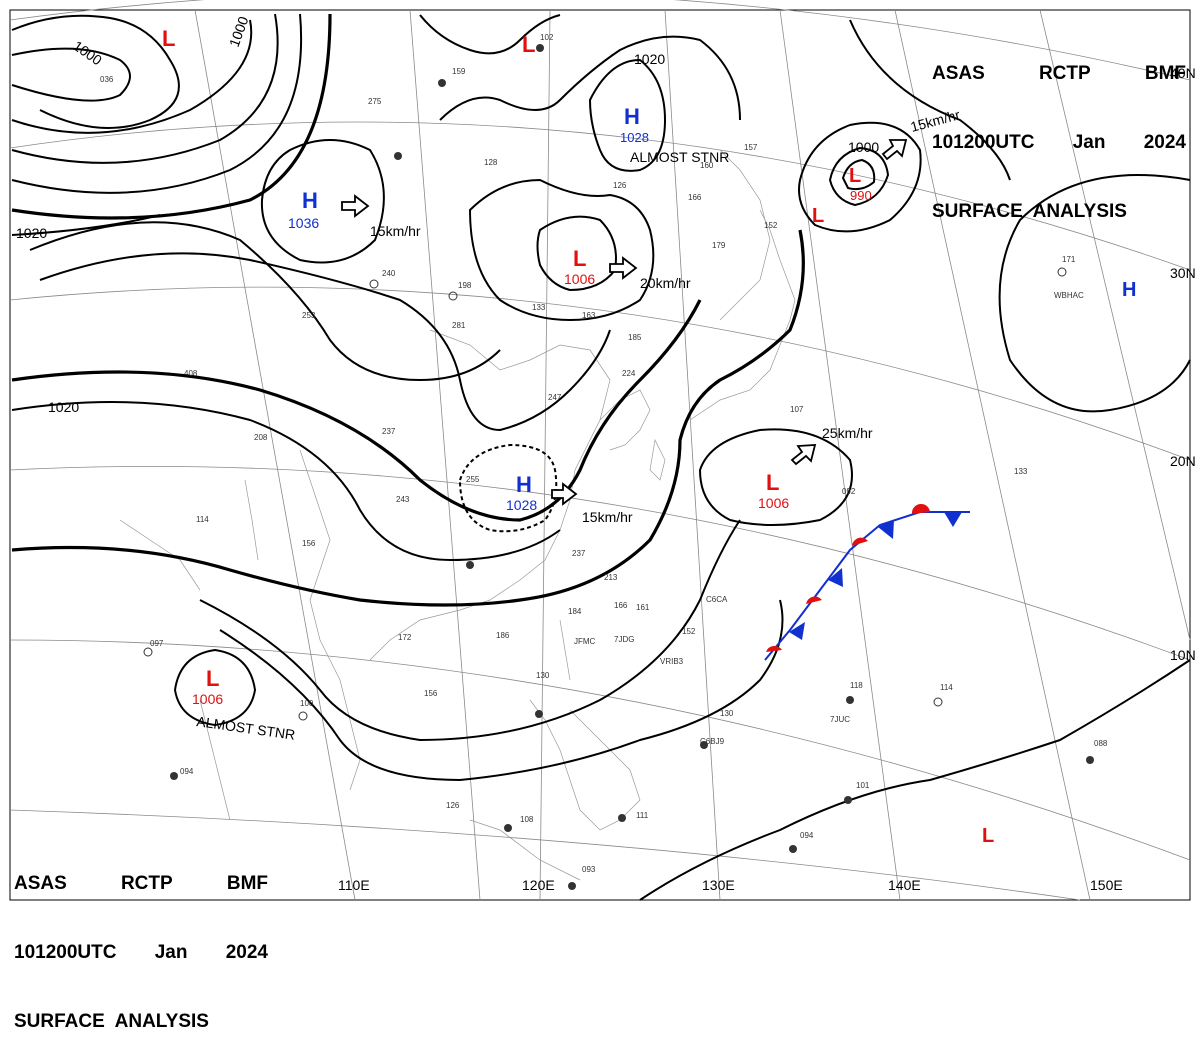  I want to click on station-value: 240, so click(389, 273).